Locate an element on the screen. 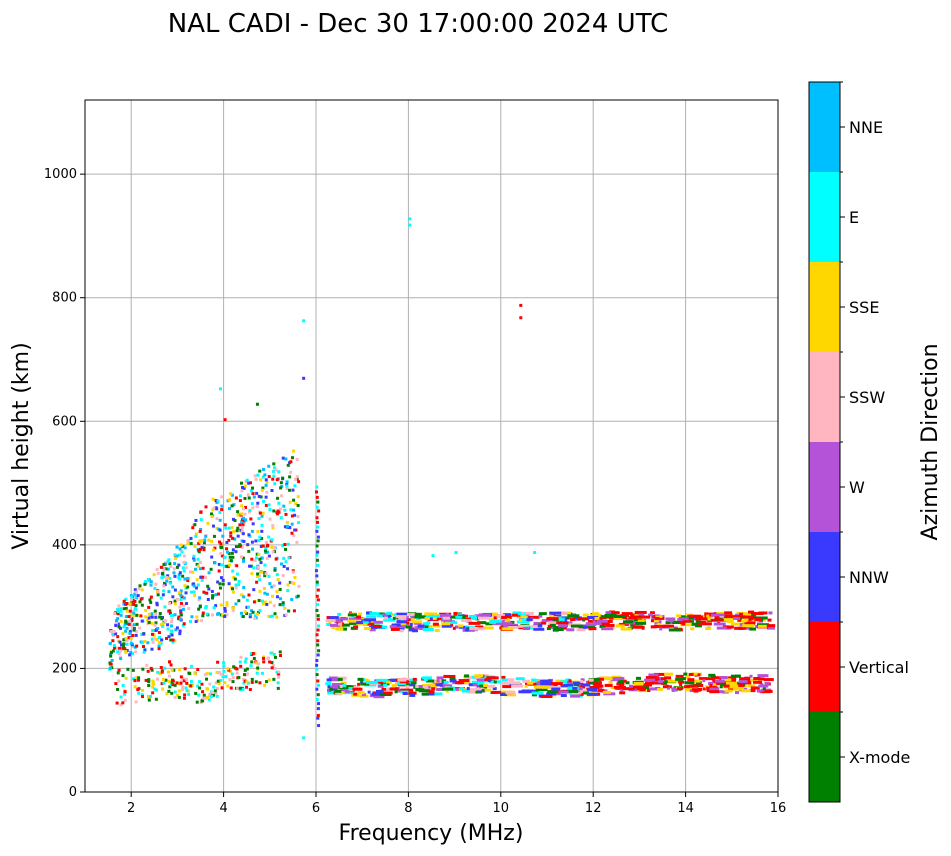  x-axis-ticks: 2 4 6 8 10 12 14 16 is located at coordinates (456, 804).